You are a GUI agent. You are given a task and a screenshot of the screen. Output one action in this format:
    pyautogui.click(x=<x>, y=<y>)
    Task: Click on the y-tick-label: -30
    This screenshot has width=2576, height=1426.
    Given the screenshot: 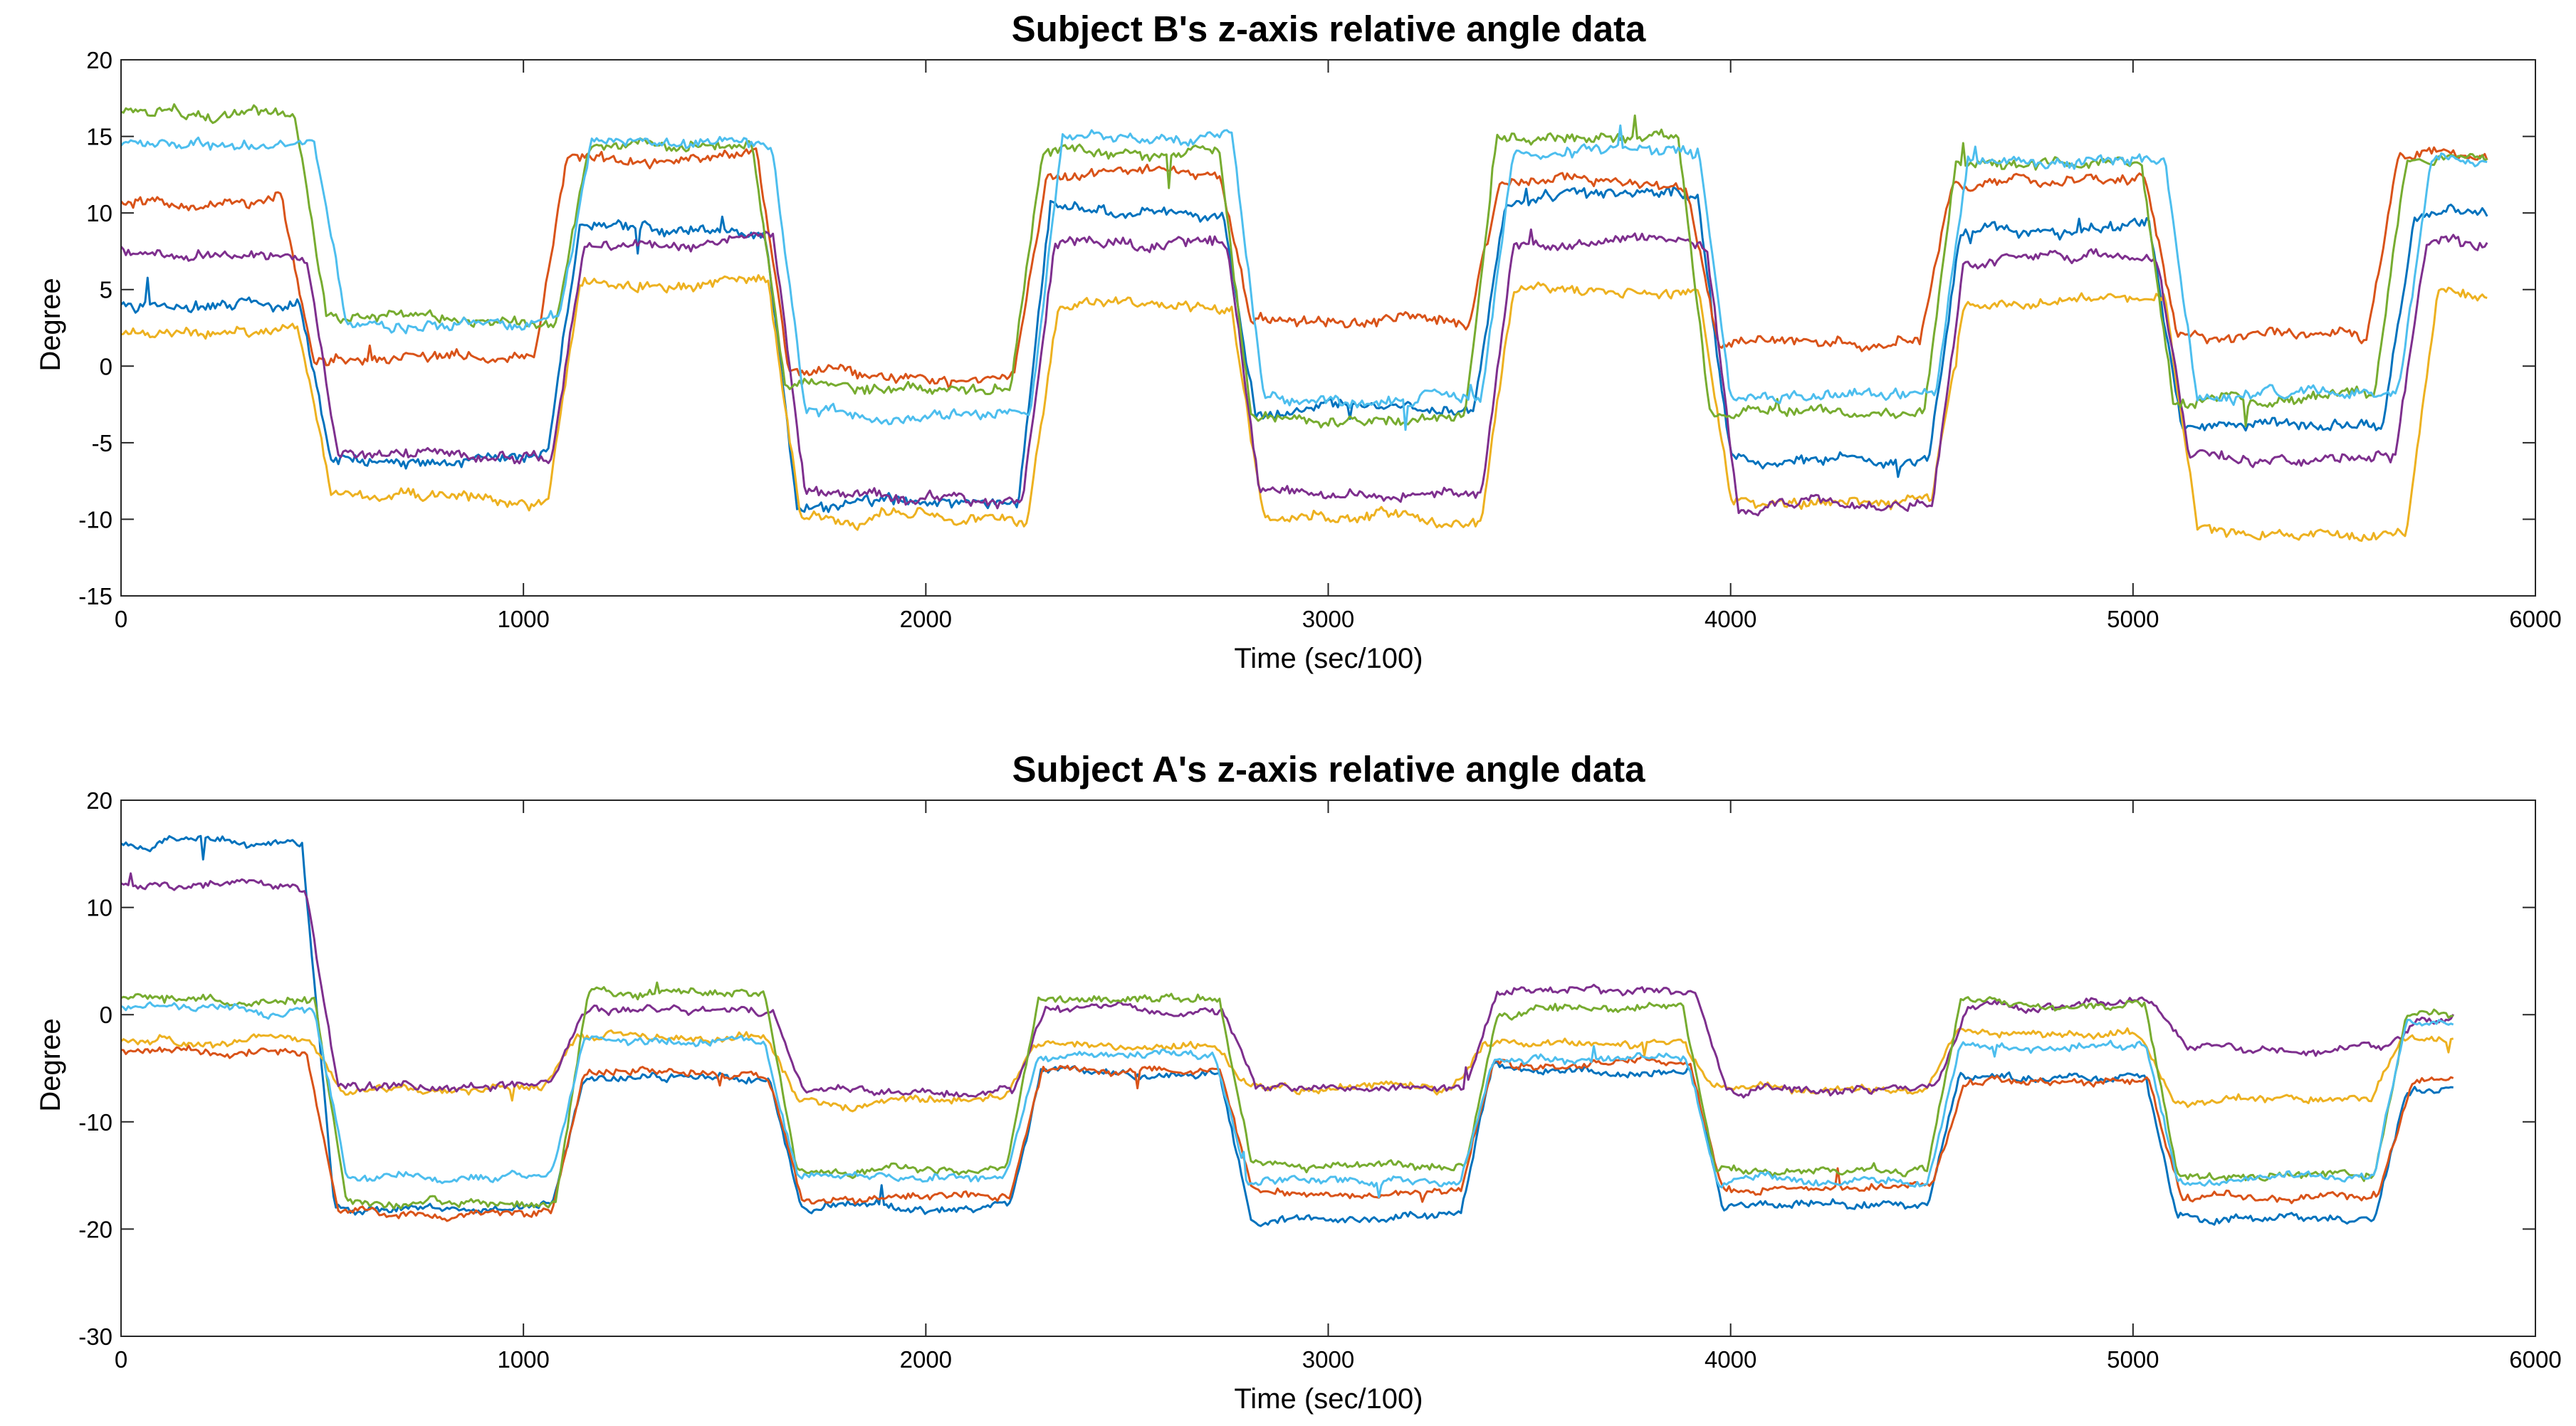 What is the action you would take?
    pyautogui.click(x=95, y=1336)
    